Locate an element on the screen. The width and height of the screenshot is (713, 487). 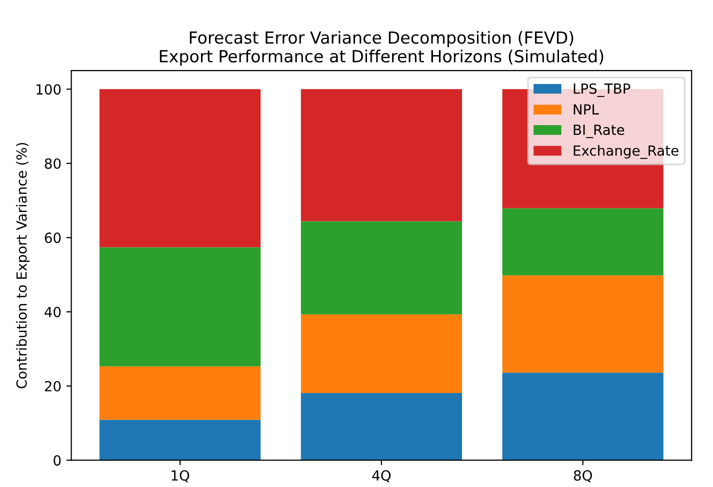
y-axis-title: Contribution to Export Variance (%) is located at coordinates (23, 265).